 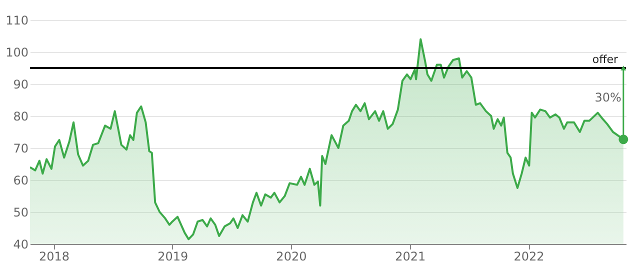 I want to click on x-tick-label: 2021, so click(x=410, y=257).